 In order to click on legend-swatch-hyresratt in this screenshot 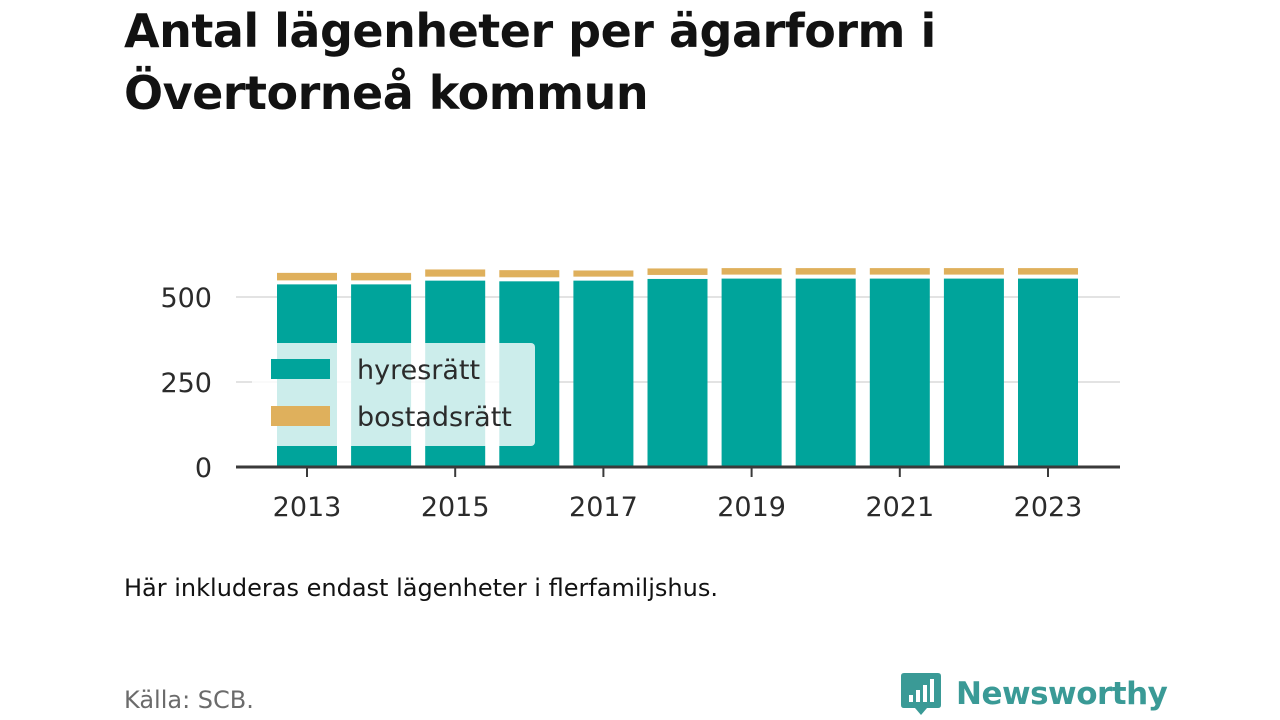, I will do `click(300, 369)`.